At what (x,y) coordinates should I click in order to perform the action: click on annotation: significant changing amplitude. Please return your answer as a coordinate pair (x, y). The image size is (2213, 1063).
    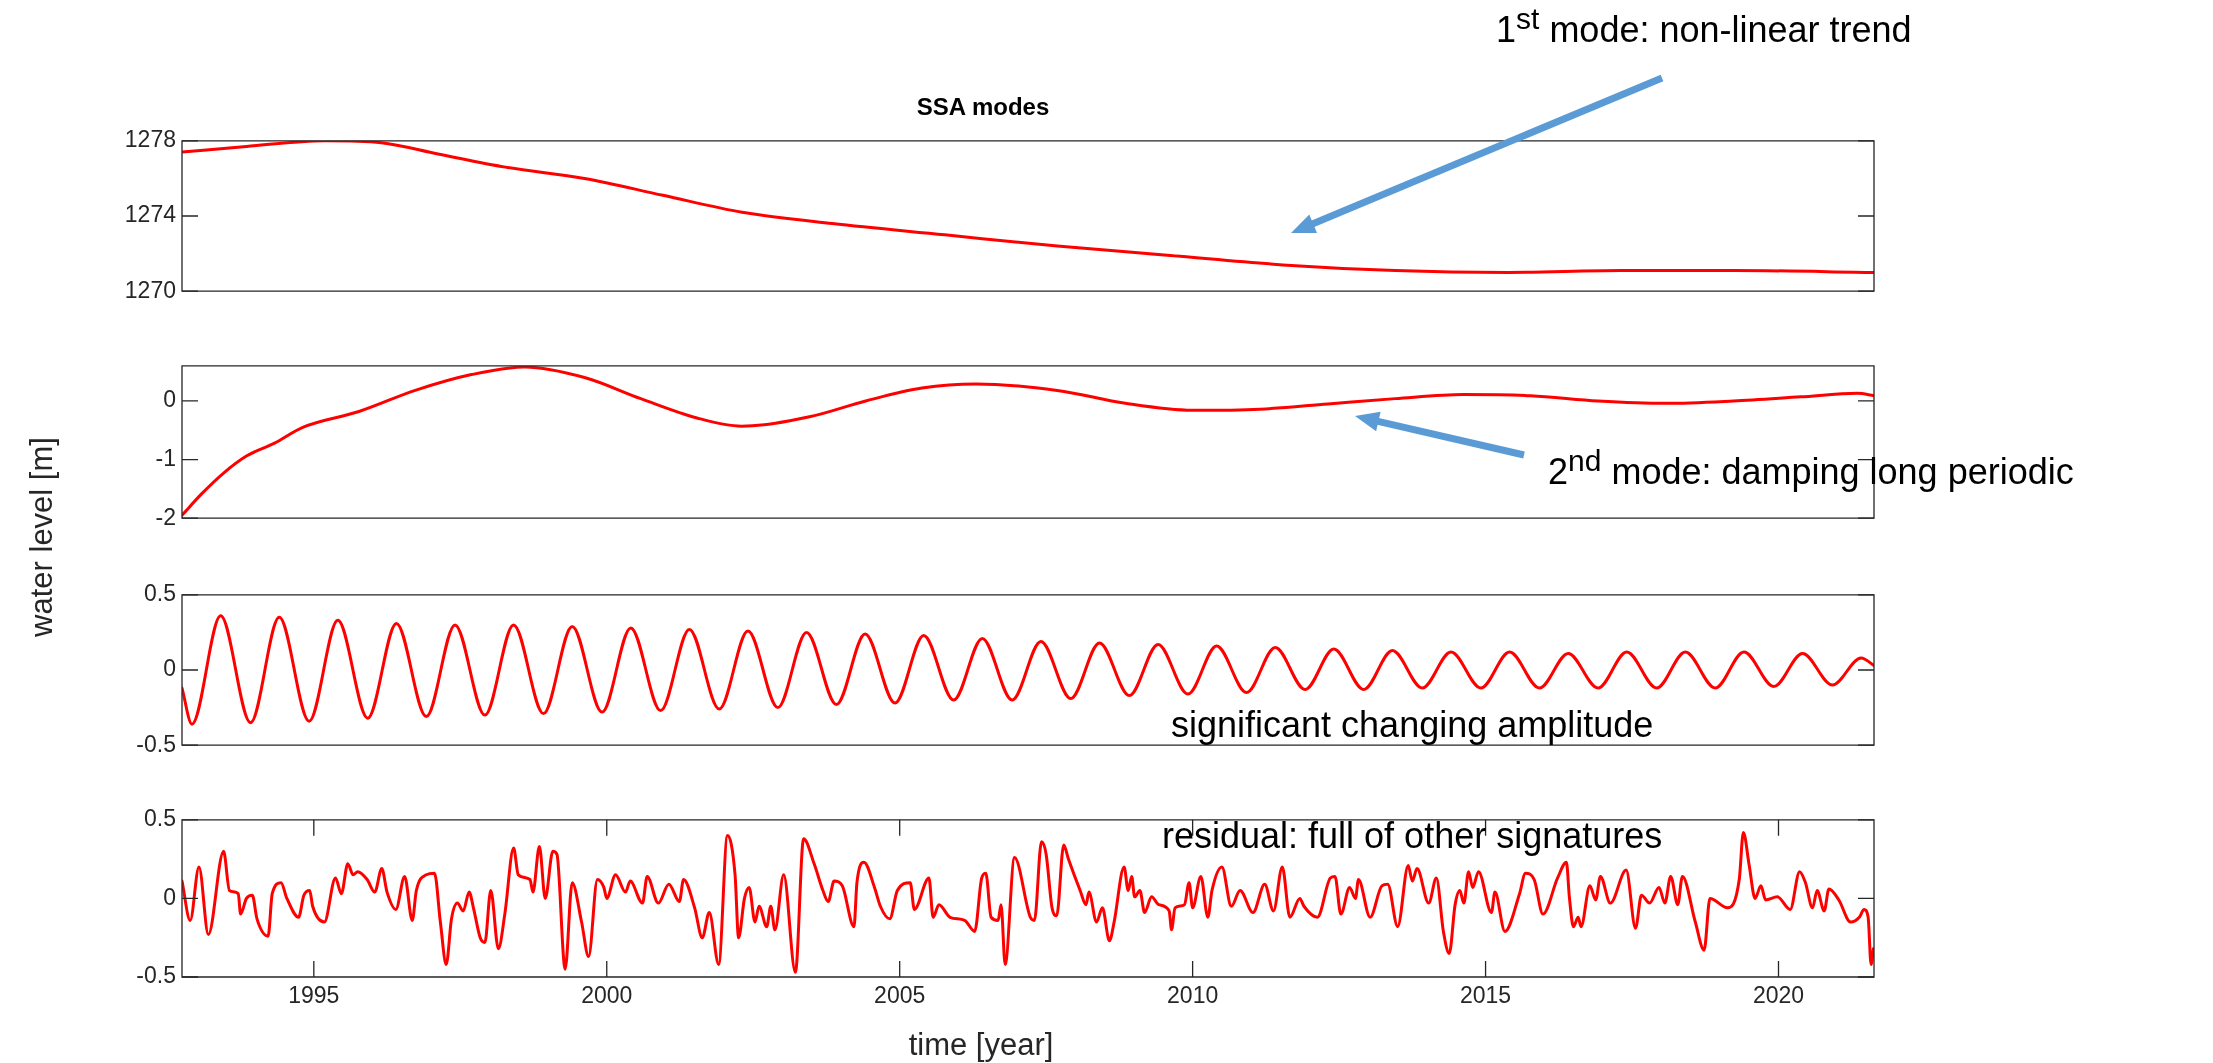
    Looking at the image, I should click on (1412, 725).